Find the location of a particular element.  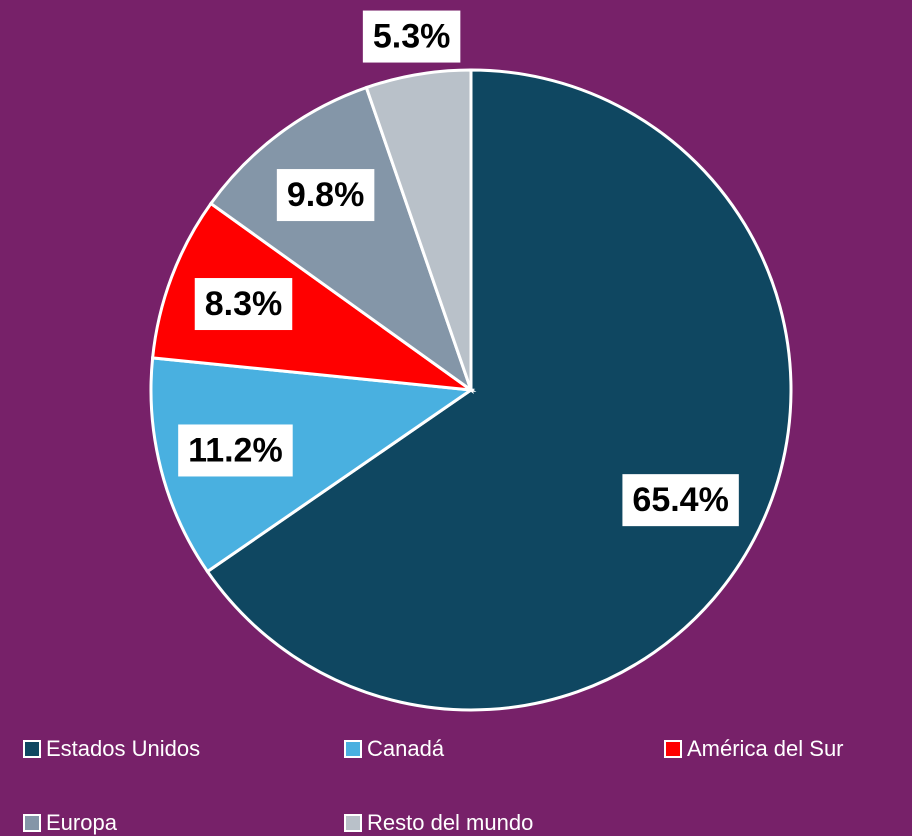

data-label: 65.4% is located at coordinates (680, 500).